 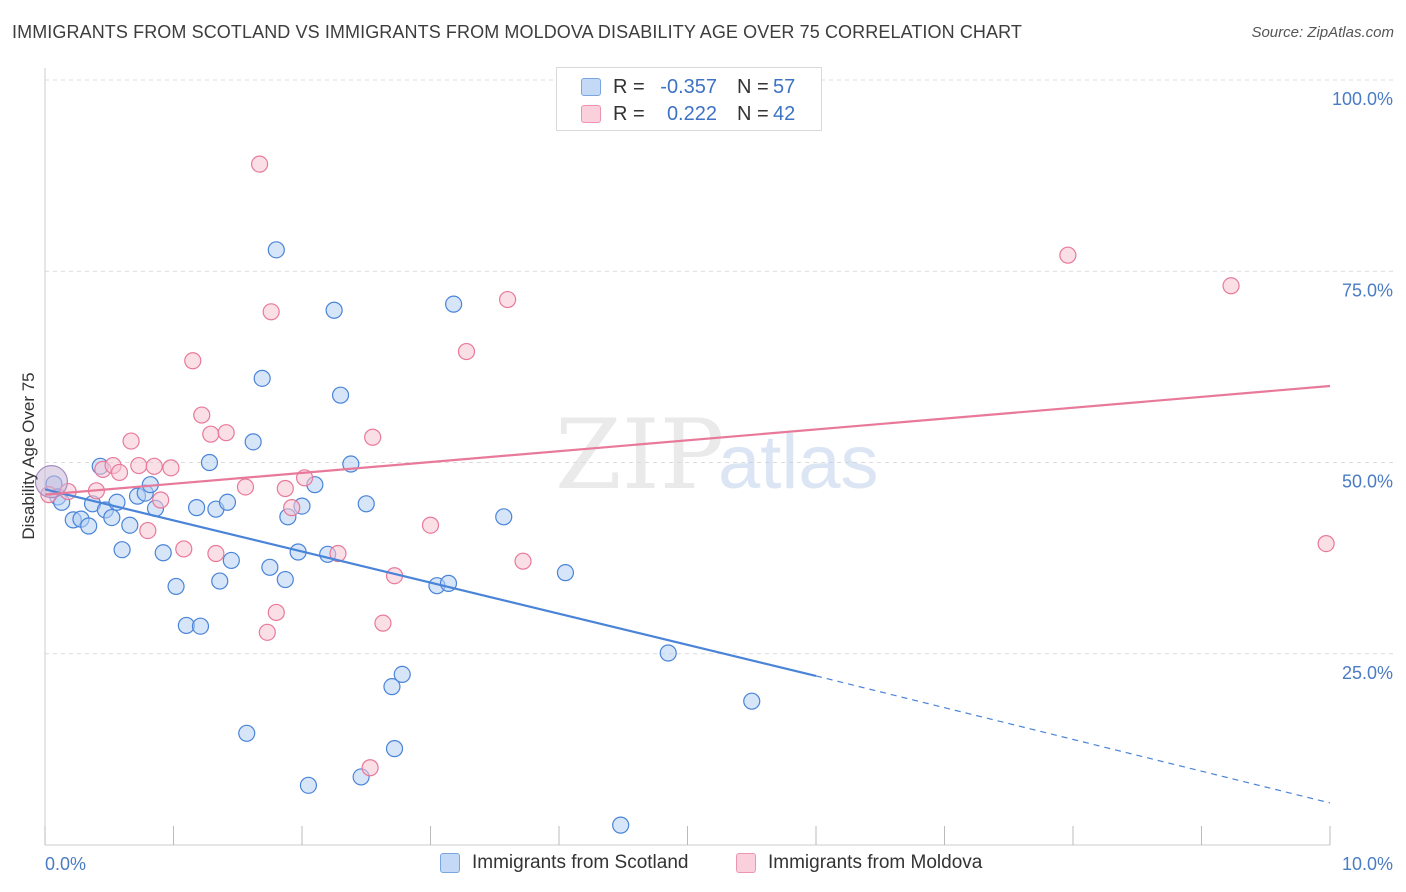 I want to click on y-tick-label: 100.0%, so click(x=1362, y=99).